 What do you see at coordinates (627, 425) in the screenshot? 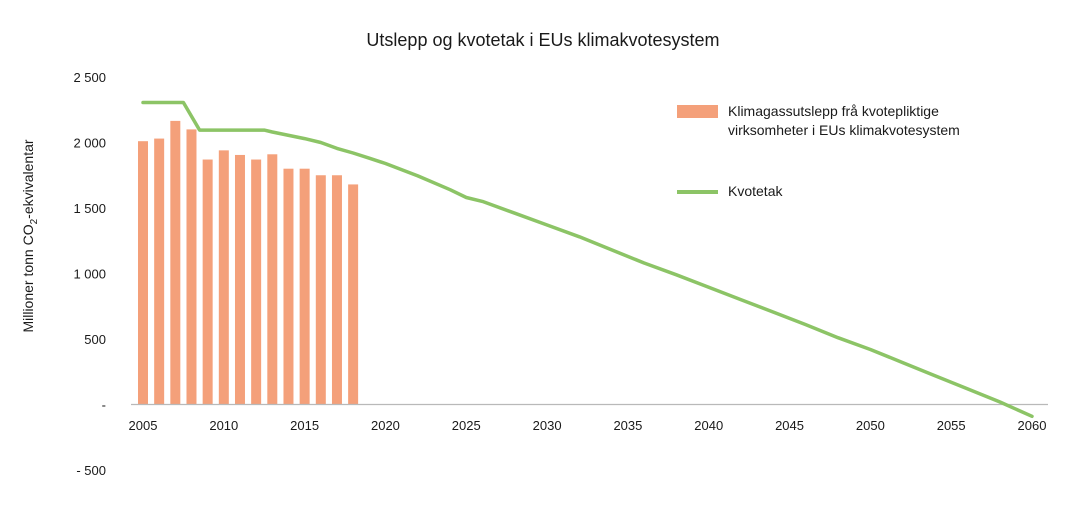
I see `x-tick-label: 2035` at bounding box center [627, 425].